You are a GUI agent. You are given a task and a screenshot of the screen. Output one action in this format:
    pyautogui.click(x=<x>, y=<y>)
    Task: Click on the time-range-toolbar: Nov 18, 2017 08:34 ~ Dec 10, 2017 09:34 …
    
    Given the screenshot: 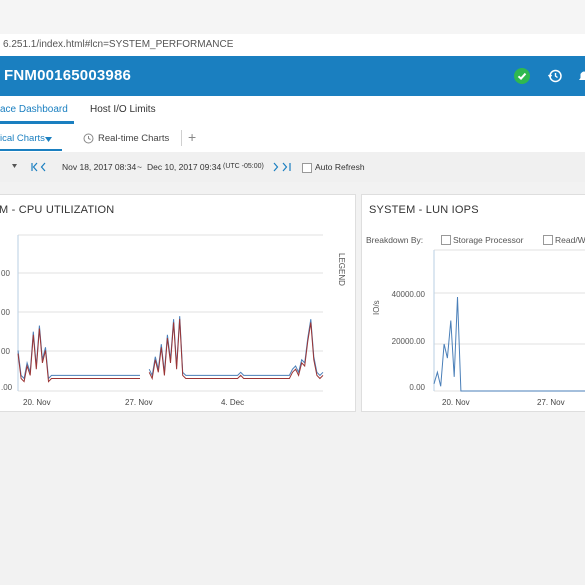 What is the action you would take?
    pyautogui.click(x=292, y=167)
    